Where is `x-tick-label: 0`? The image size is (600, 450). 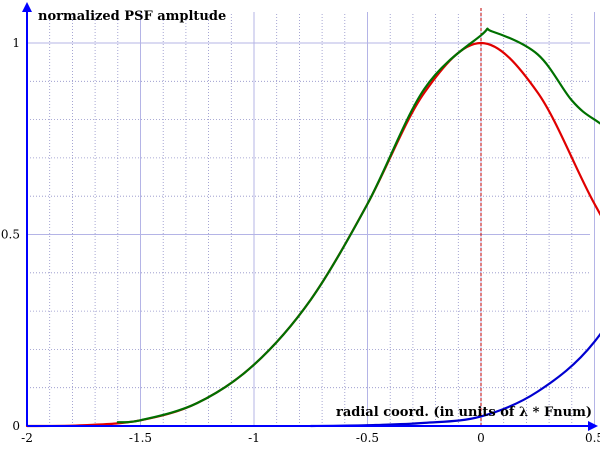 x-tick-label: 0 is located at coordinates (481, 438).